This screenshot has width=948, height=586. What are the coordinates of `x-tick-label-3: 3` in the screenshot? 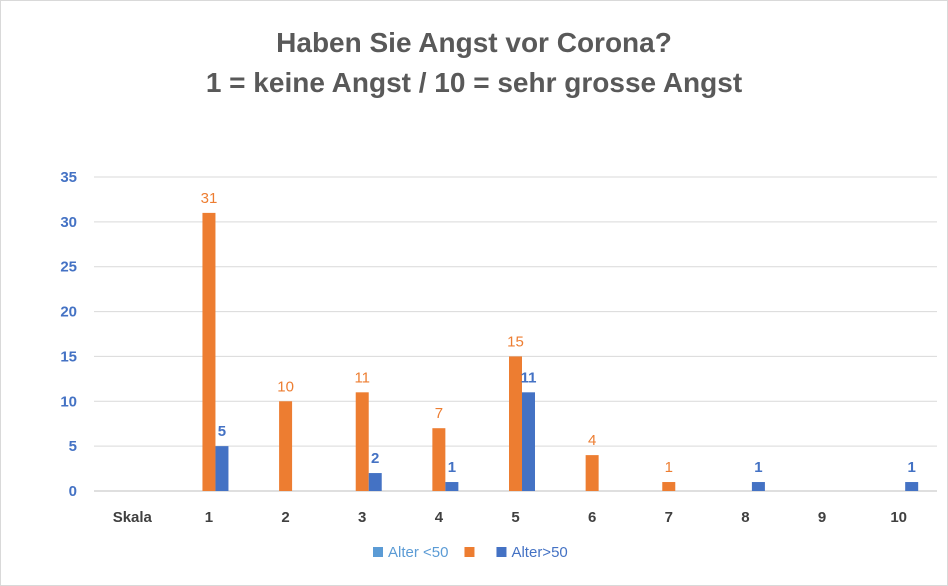 It's located at (362, 517).